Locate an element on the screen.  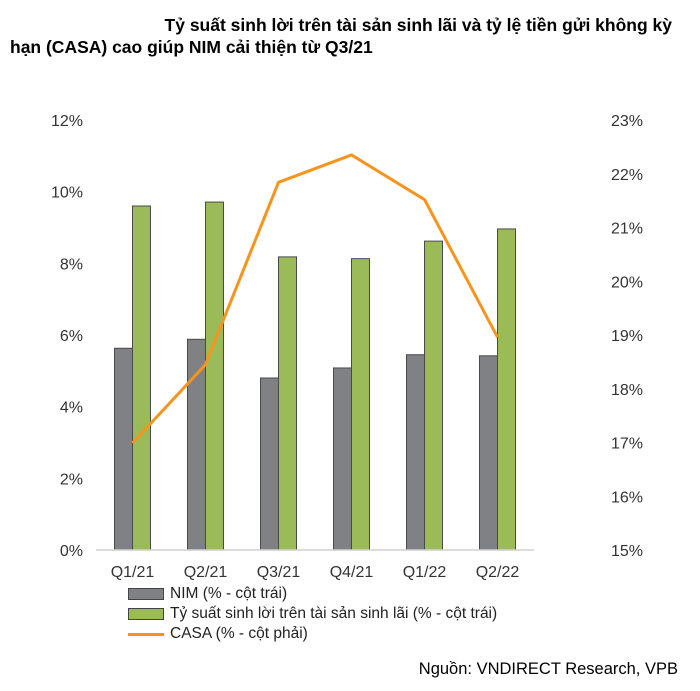
y-right-tick-label: 20% is located at coordinates (627, 282).